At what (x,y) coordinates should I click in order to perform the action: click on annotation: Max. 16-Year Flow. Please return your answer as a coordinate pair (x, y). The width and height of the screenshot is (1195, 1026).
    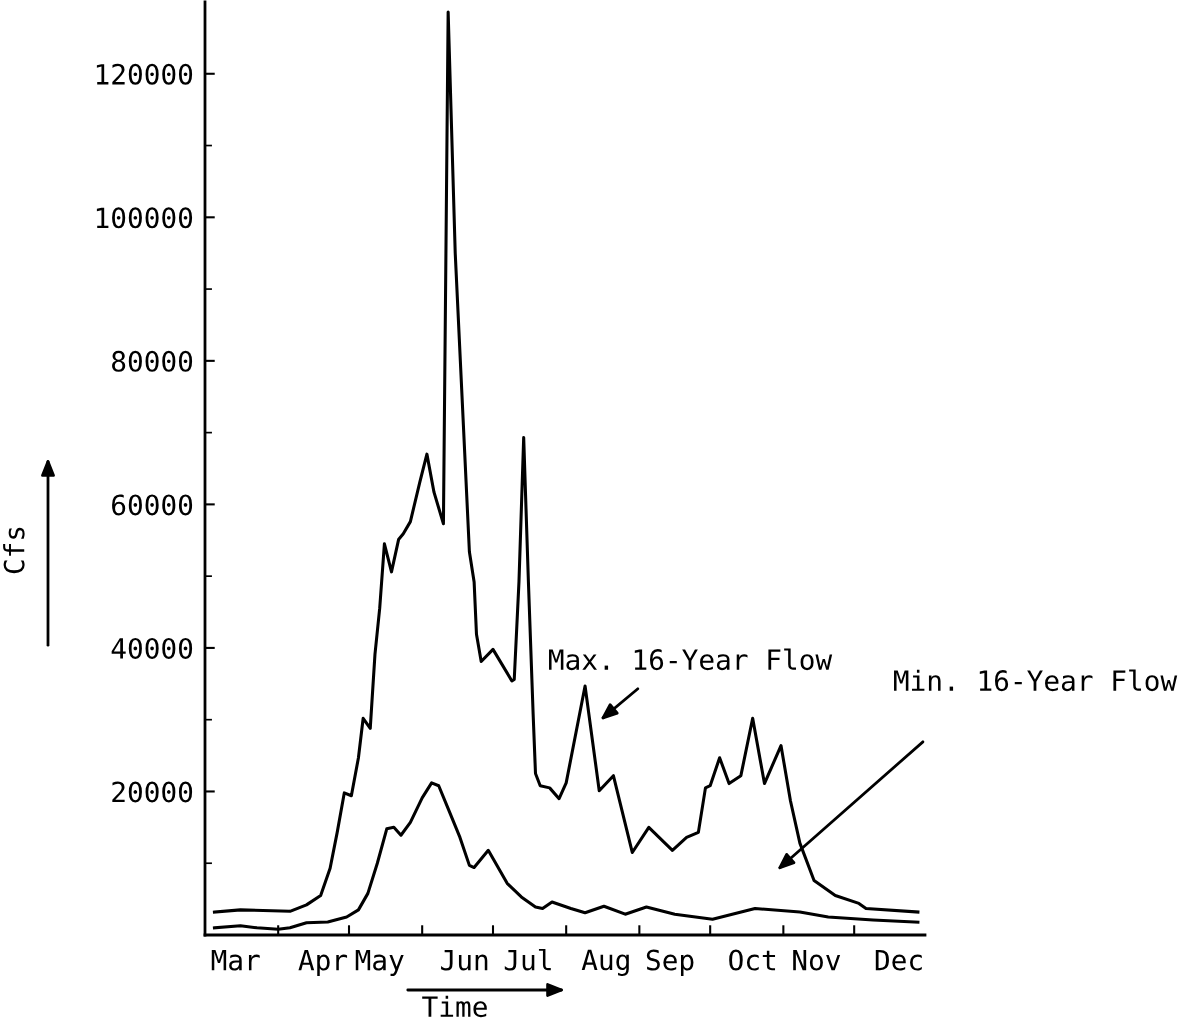
    Looking at the image, I should click on (691, 659).